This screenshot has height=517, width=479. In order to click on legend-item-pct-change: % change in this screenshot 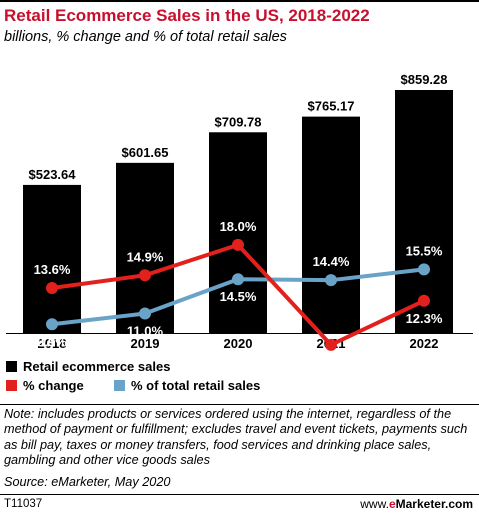, I will do `click(45, 385)`.